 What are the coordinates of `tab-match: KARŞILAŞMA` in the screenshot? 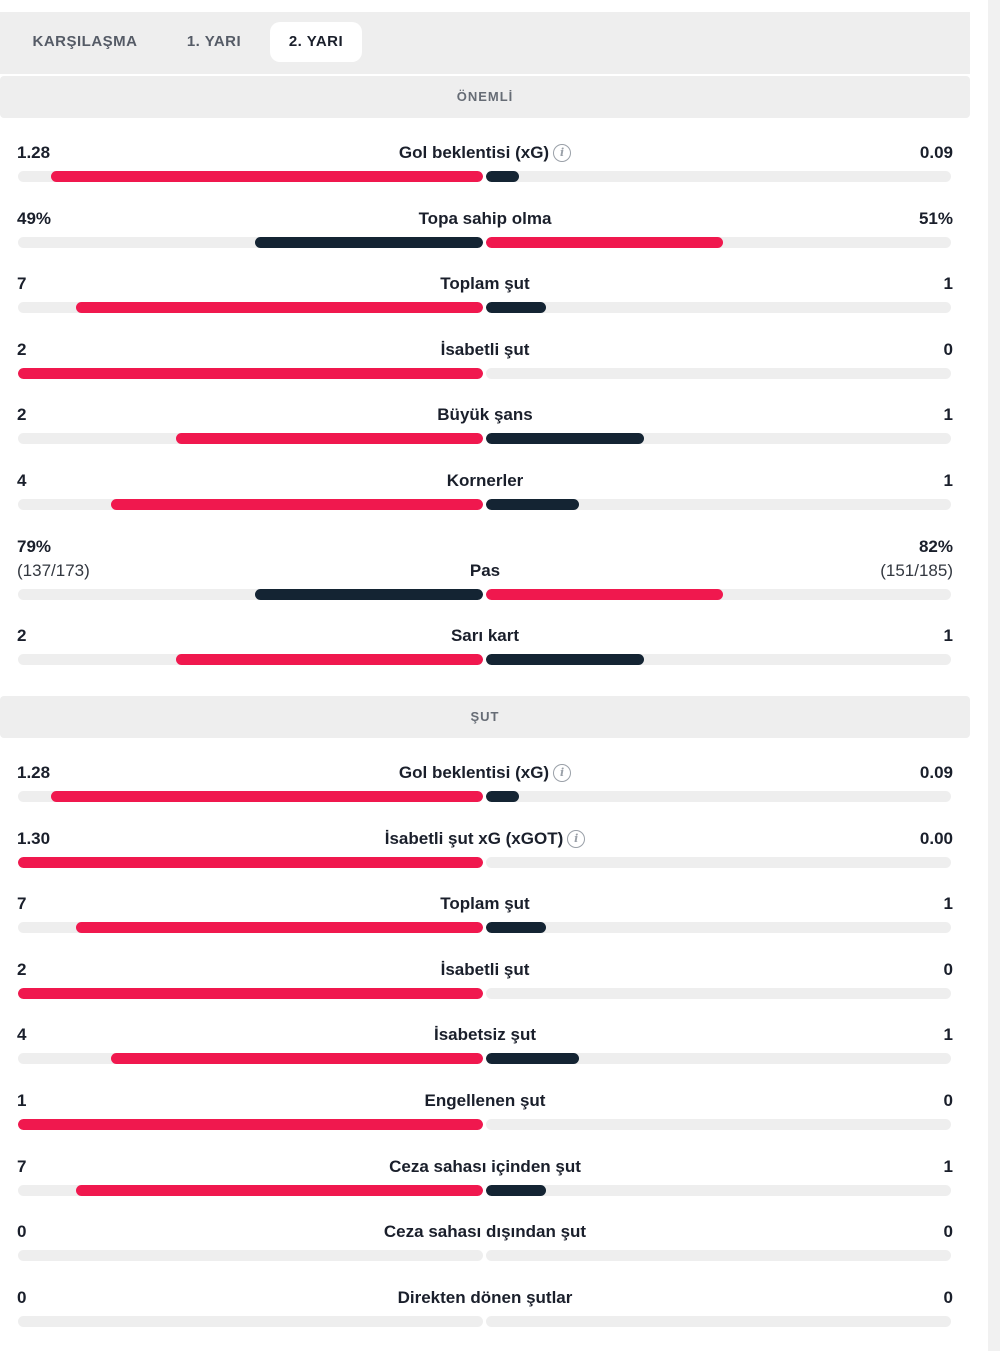 It's located at (85, 41).